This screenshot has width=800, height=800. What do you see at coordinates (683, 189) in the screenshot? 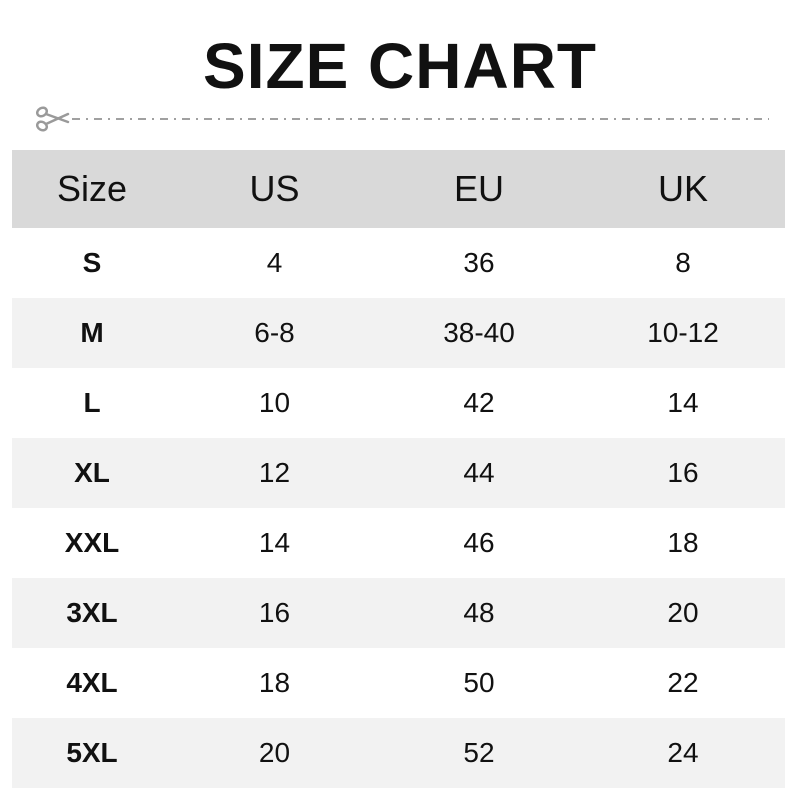
I see `header-uk: UK` at bounding box center [683, 189].